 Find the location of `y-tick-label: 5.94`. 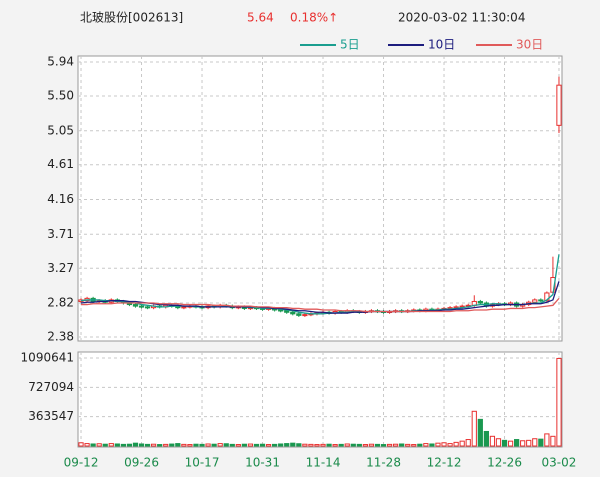

y-tick-label: 5.94 is located at coordinates (60, 62).